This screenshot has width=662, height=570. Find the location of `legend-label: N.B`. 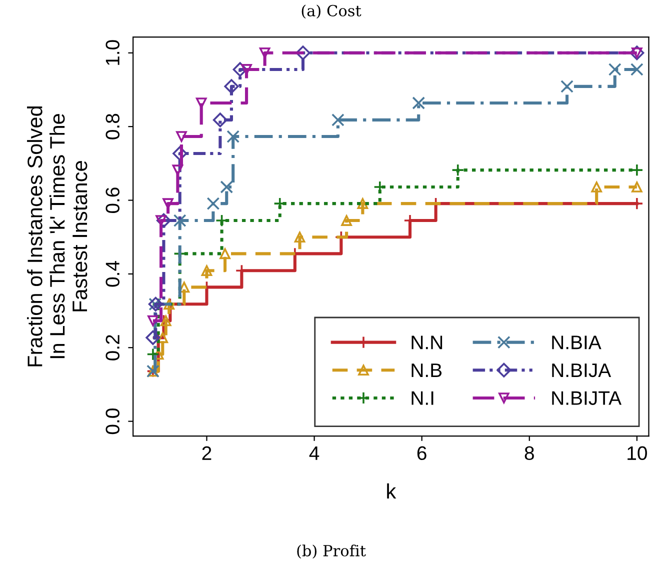

legend-label: N.B is located at coordinates (427, 370).